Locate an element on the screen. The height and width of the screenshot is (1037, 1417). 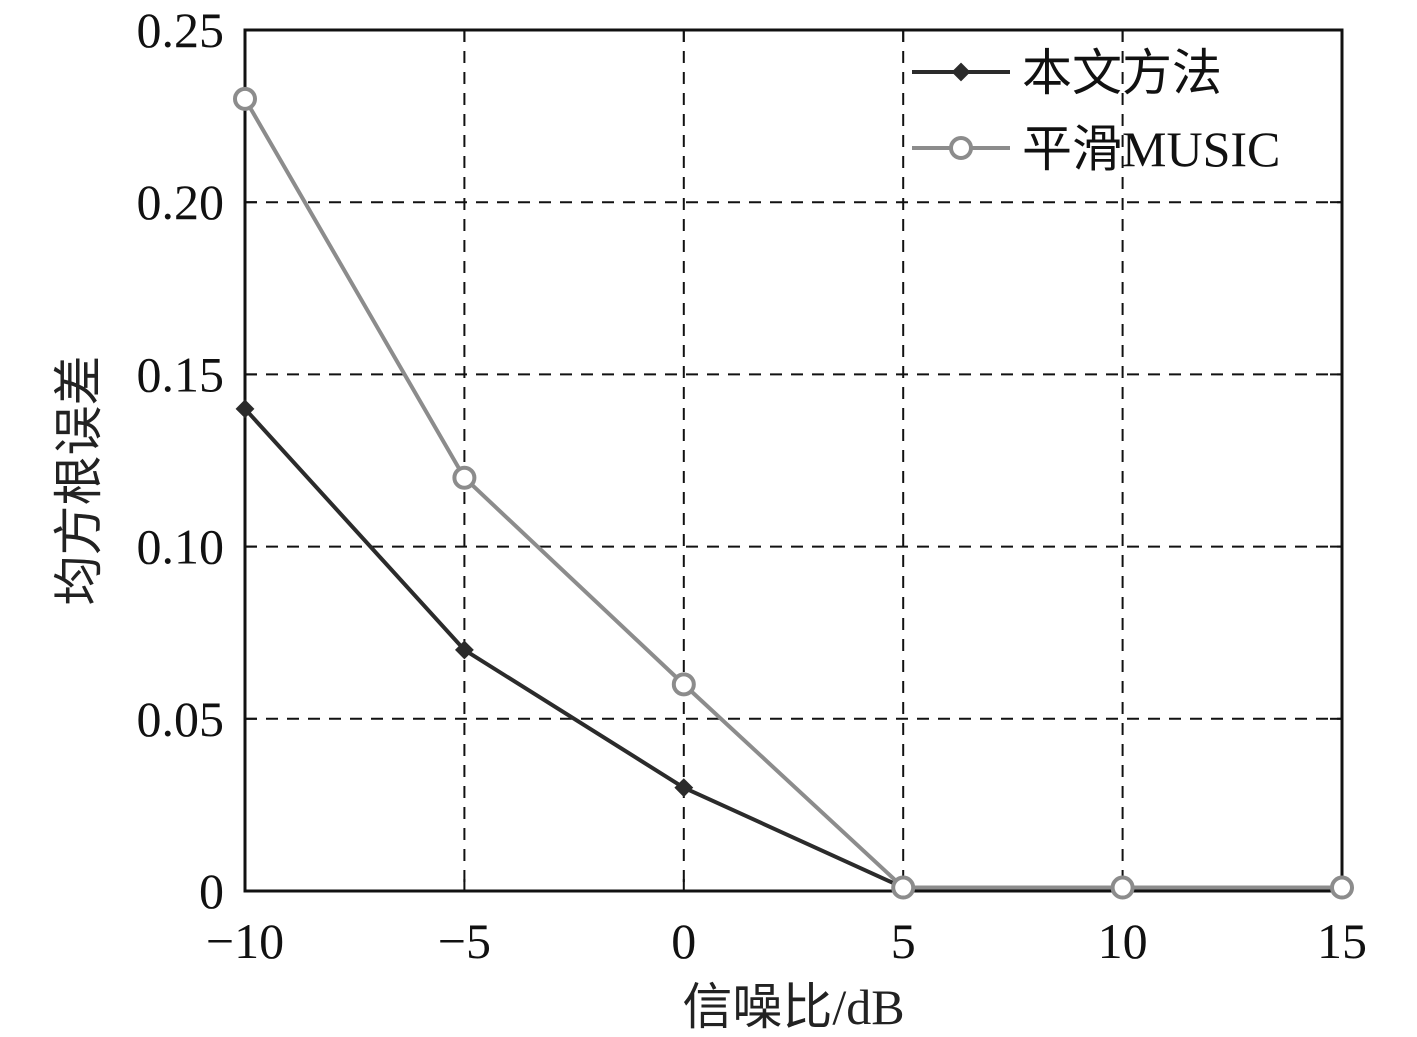
x-tick-label: 0 is located at coordinates (683, 941).